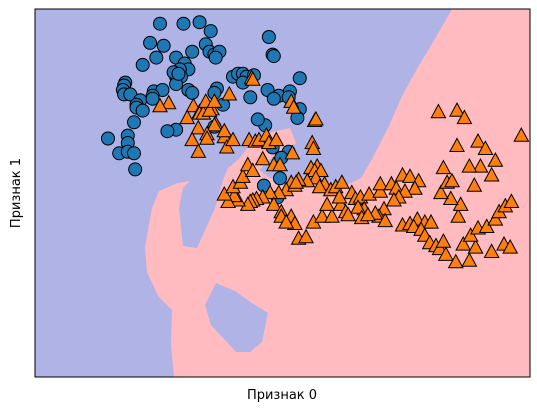 The image size is (537, 410). Describe the element at coordinates (236, 317) in the screenshot. I see `class0-island` at that location.